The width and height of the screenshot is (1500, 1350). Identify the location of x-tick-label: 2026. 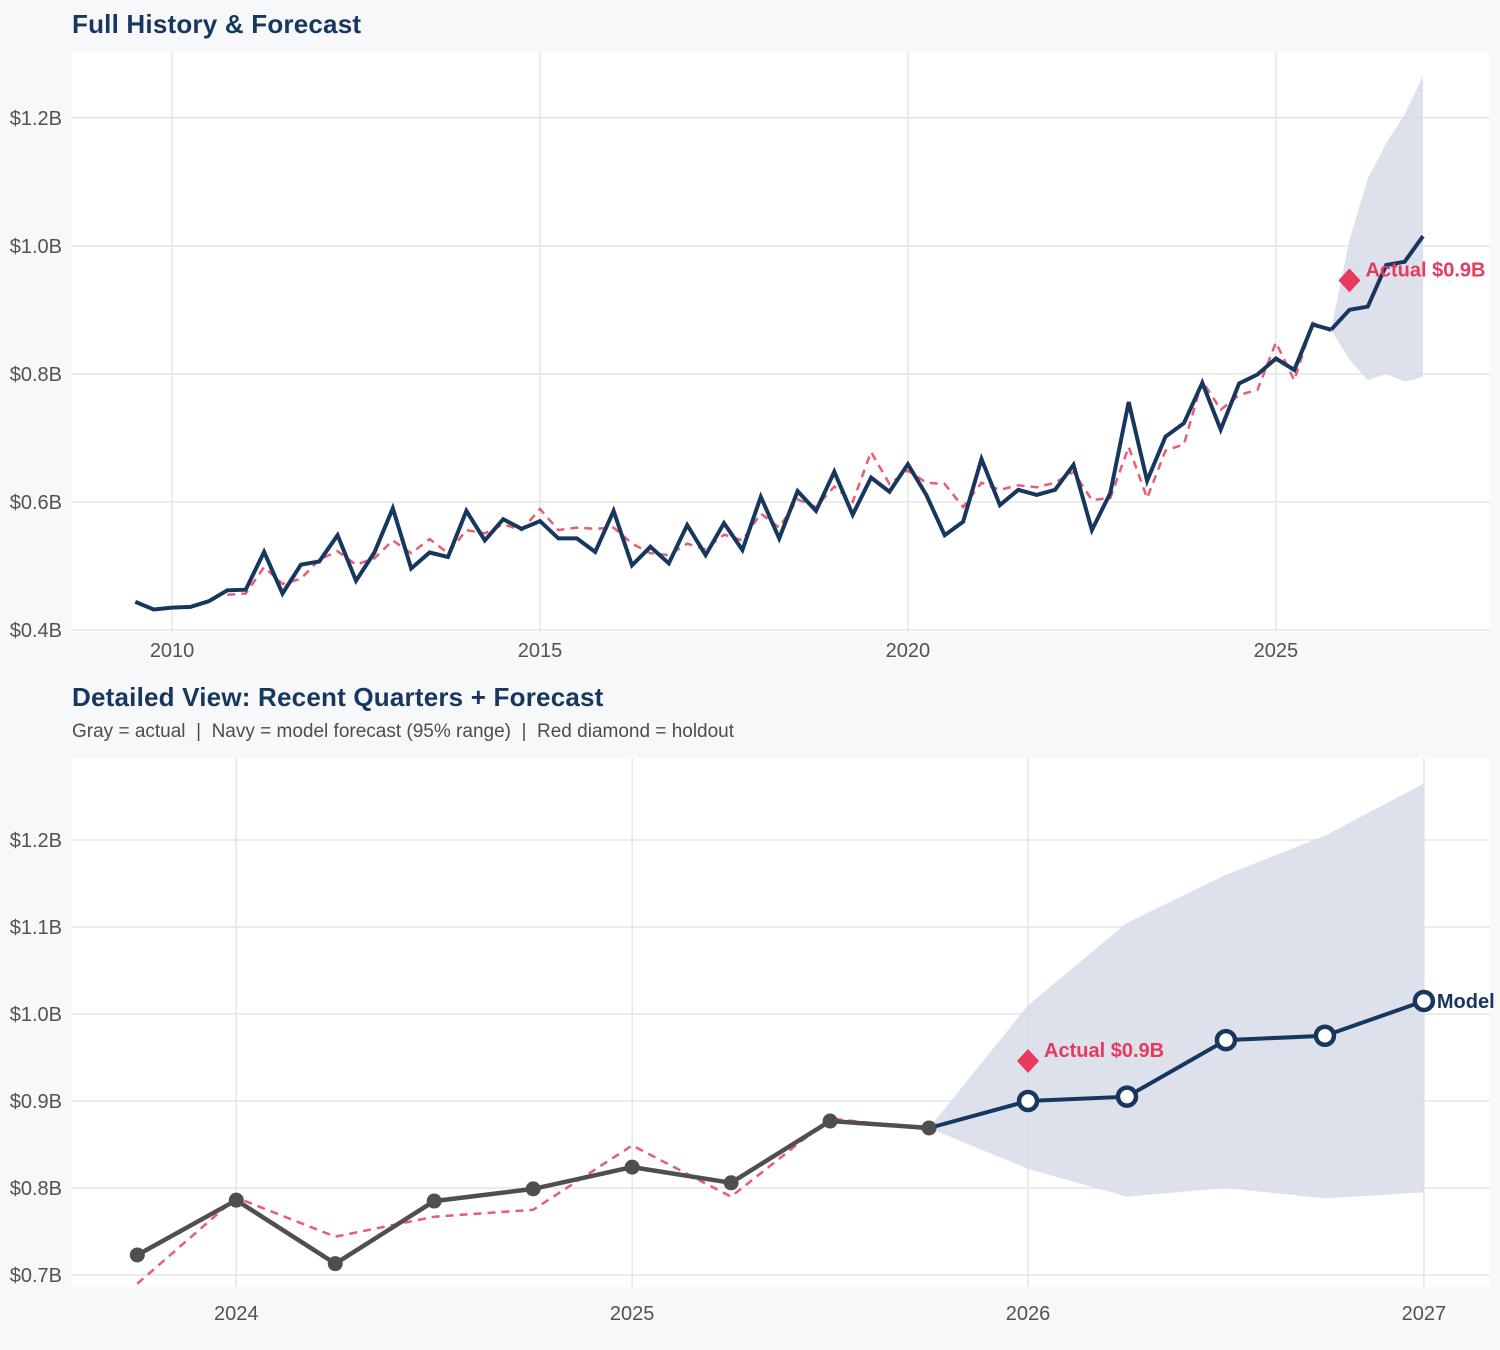
(1028, 1314).